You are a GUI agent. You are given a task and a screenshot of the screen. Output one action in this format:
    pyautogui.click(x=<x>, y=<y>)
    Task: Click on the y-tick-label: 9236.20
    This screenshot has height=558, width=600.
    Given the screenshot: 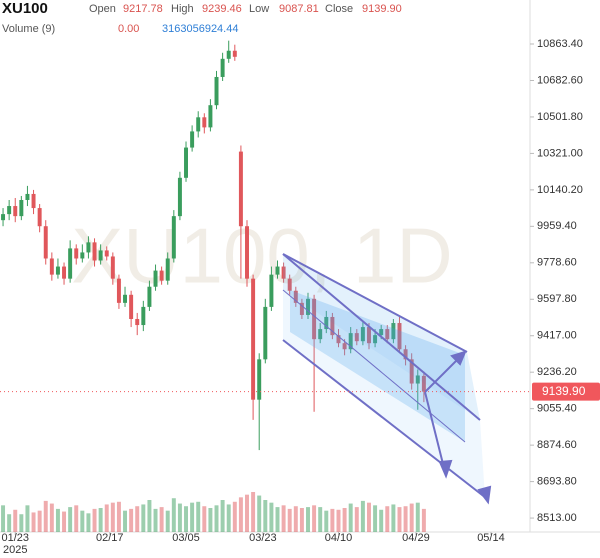 What is the action you would take?
    pyautogui.click(x=557, y=372)
    